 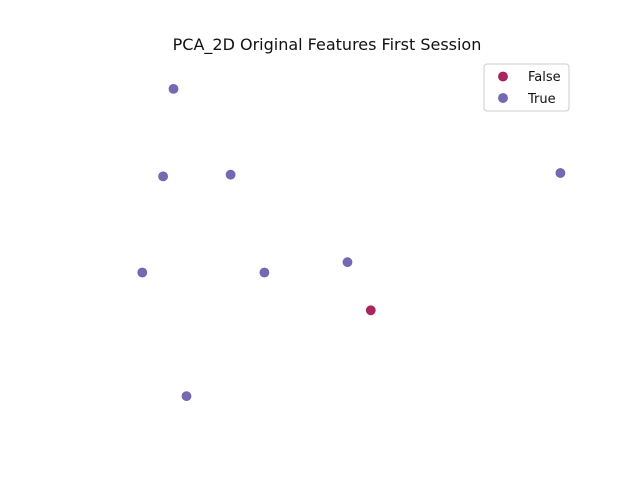 I want to click on legend-label-false: False, so click(x=544, y=77).